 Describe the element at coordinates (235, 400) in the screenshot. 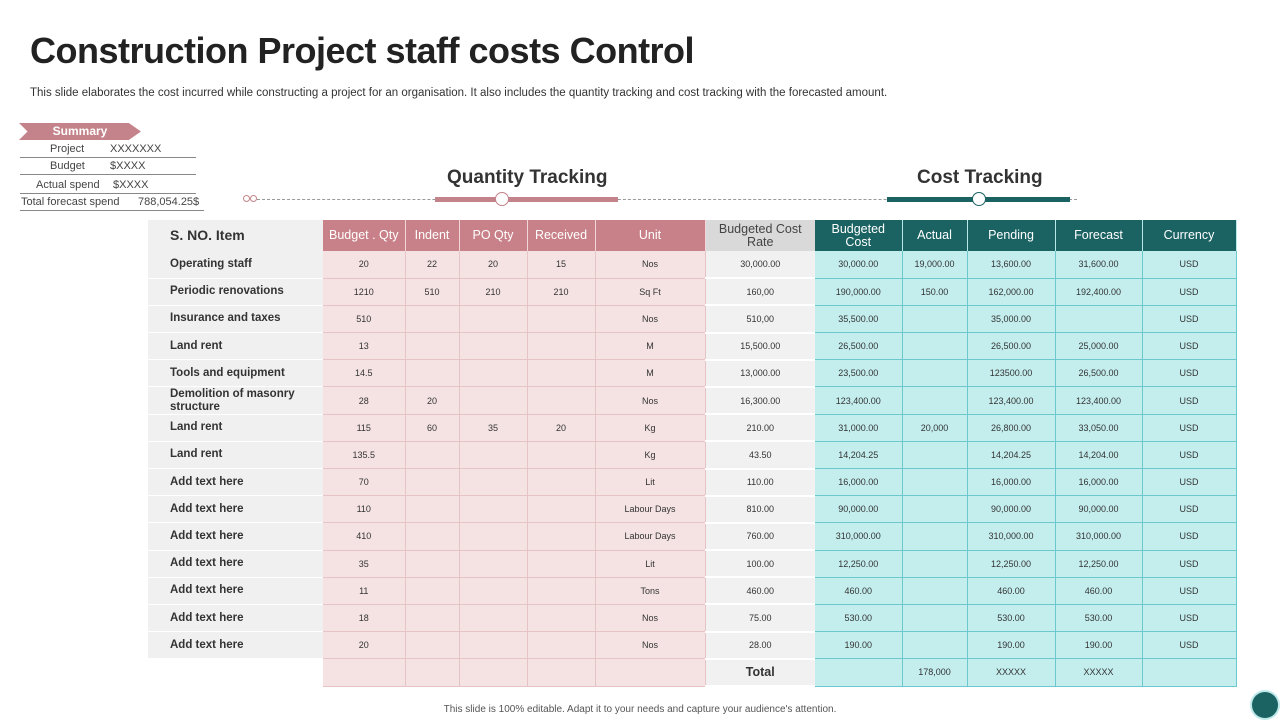

I see `item-name-cell: Demolition of masonry structure` at that location.